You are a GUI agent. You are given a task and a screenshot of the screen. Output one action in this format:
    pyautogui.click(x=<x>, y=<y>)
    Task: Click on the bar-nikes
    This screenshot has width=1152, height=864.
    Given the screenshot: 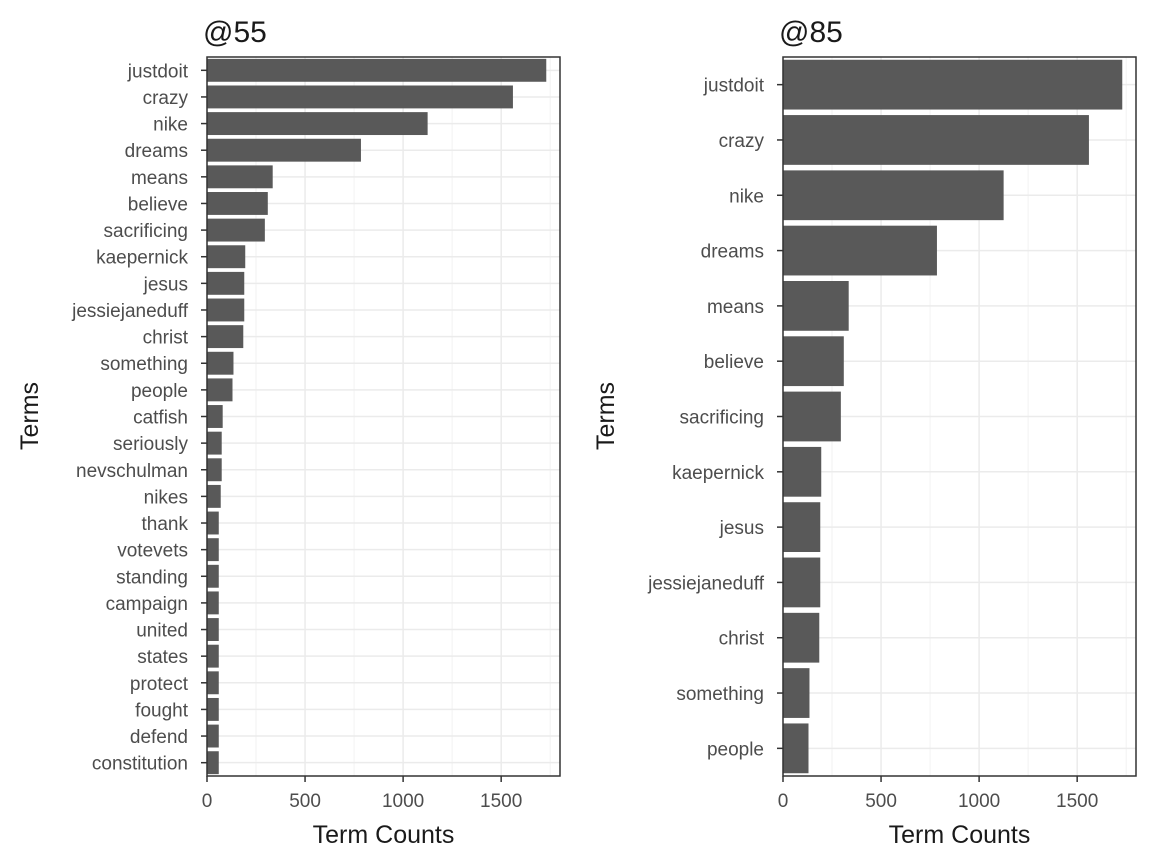 What is the action you would take?
    pyautogui.click(x=214, y=496)
    